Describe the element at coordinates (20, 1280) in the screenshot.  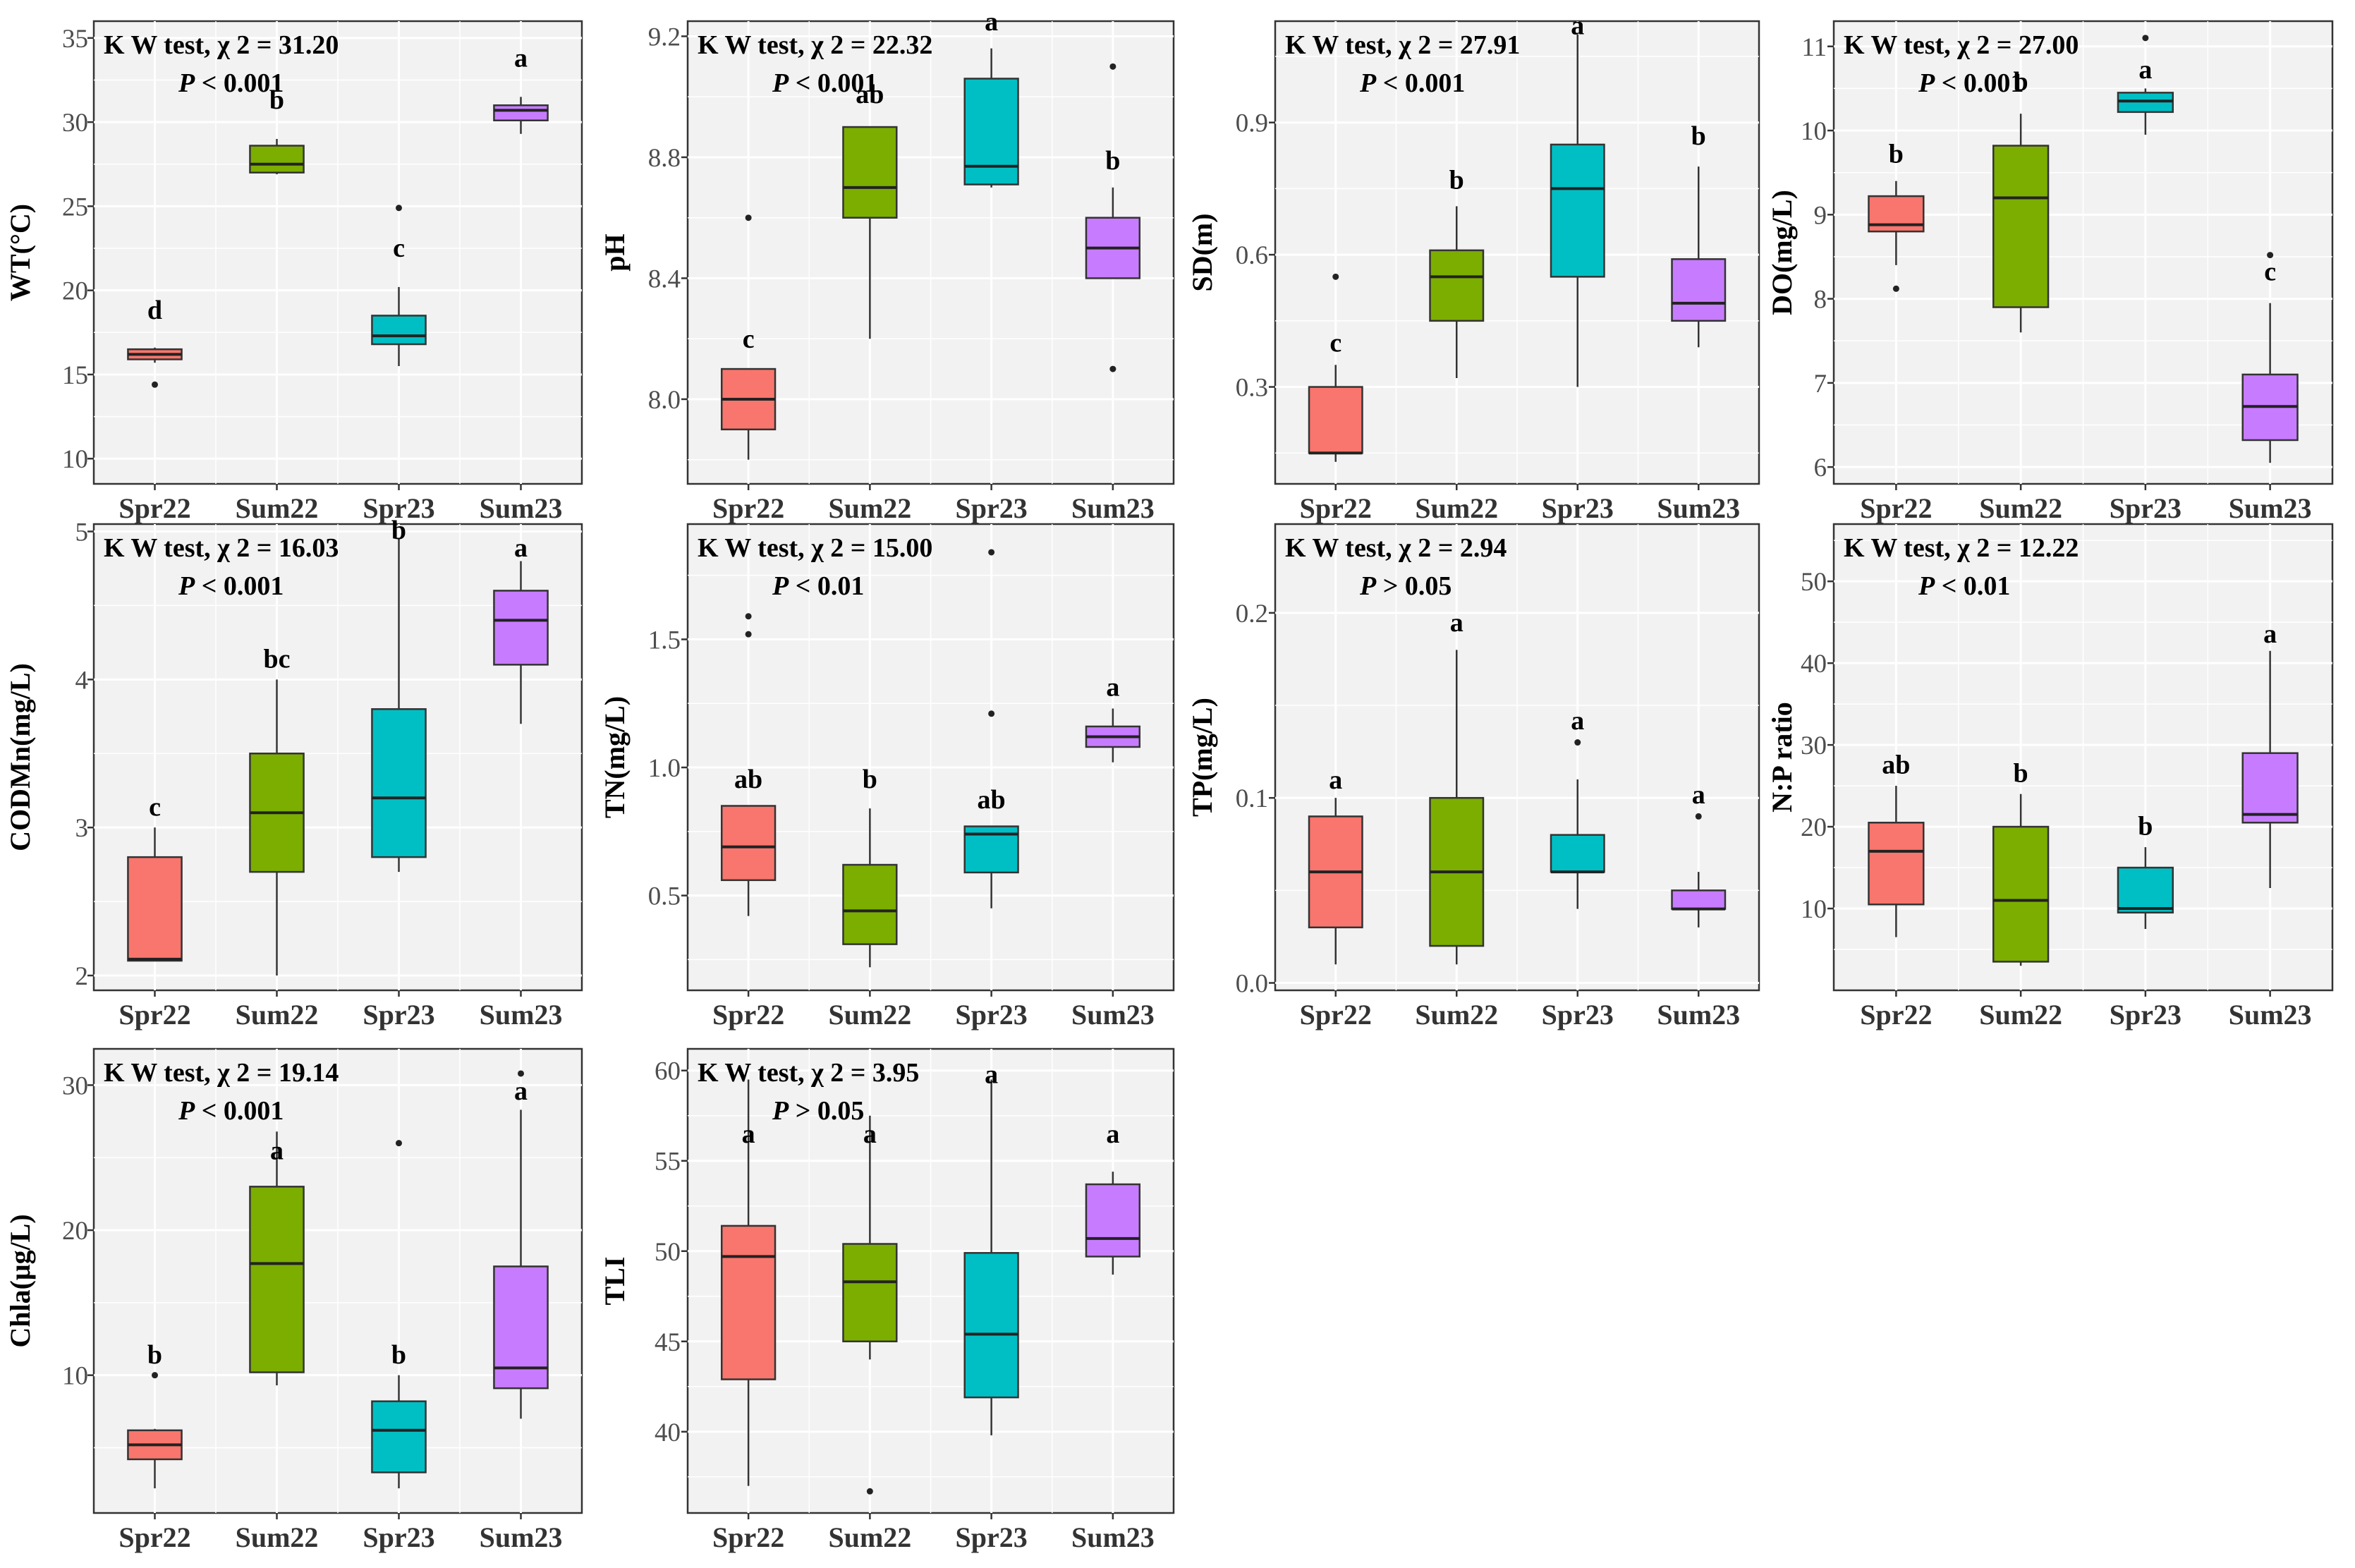
I see `y-axis-title: Chla(μg/L)` at that location.